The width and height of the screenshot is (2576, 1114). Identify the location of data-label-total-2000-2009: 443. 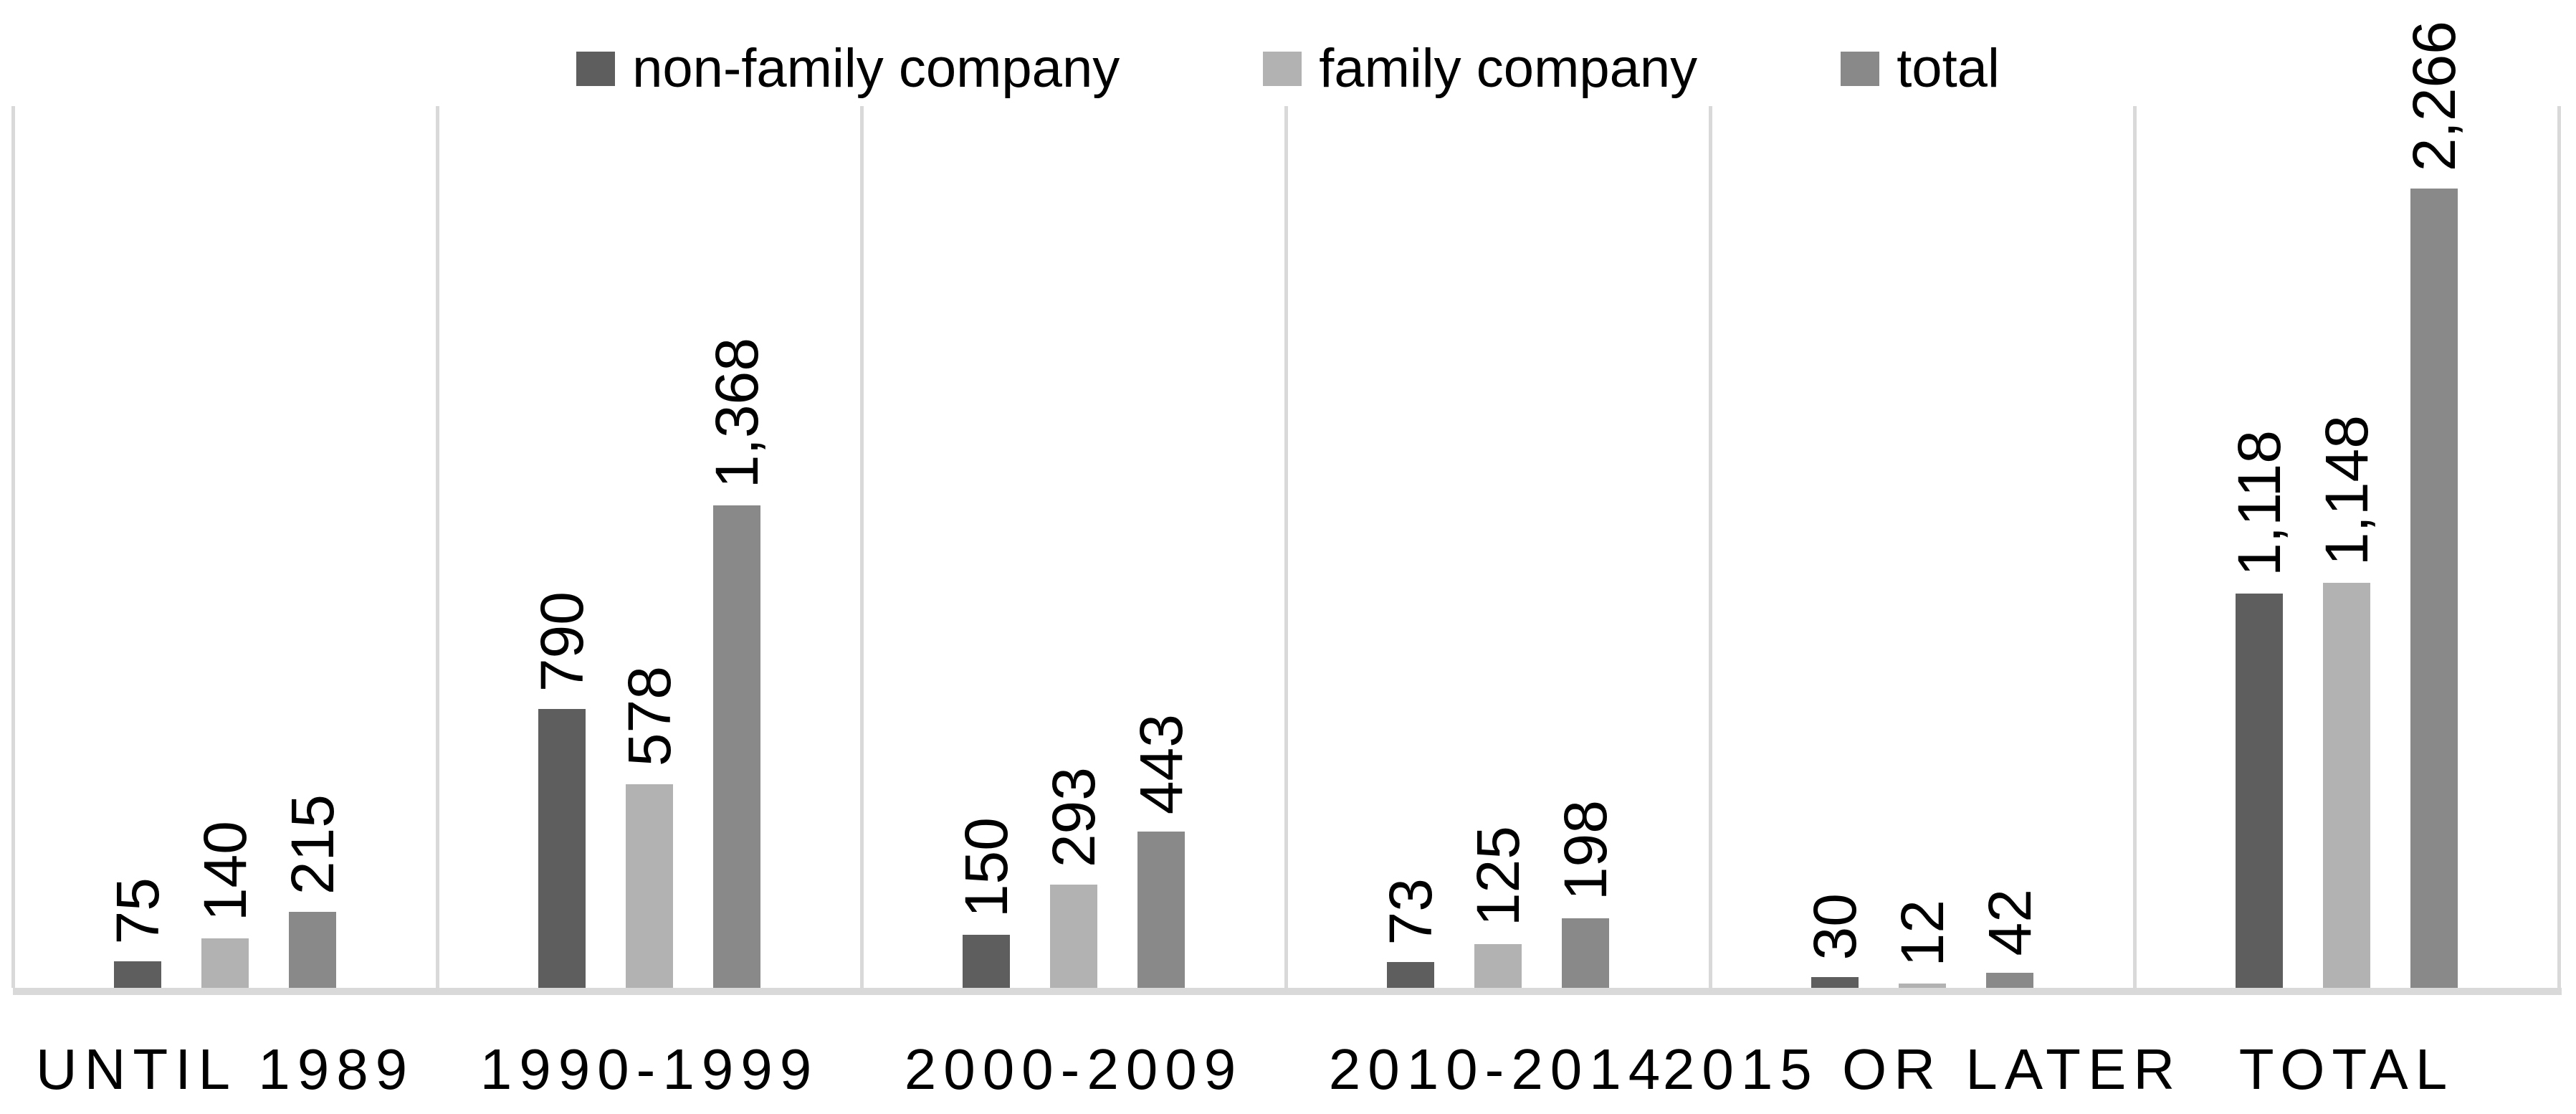
(1161, 764).